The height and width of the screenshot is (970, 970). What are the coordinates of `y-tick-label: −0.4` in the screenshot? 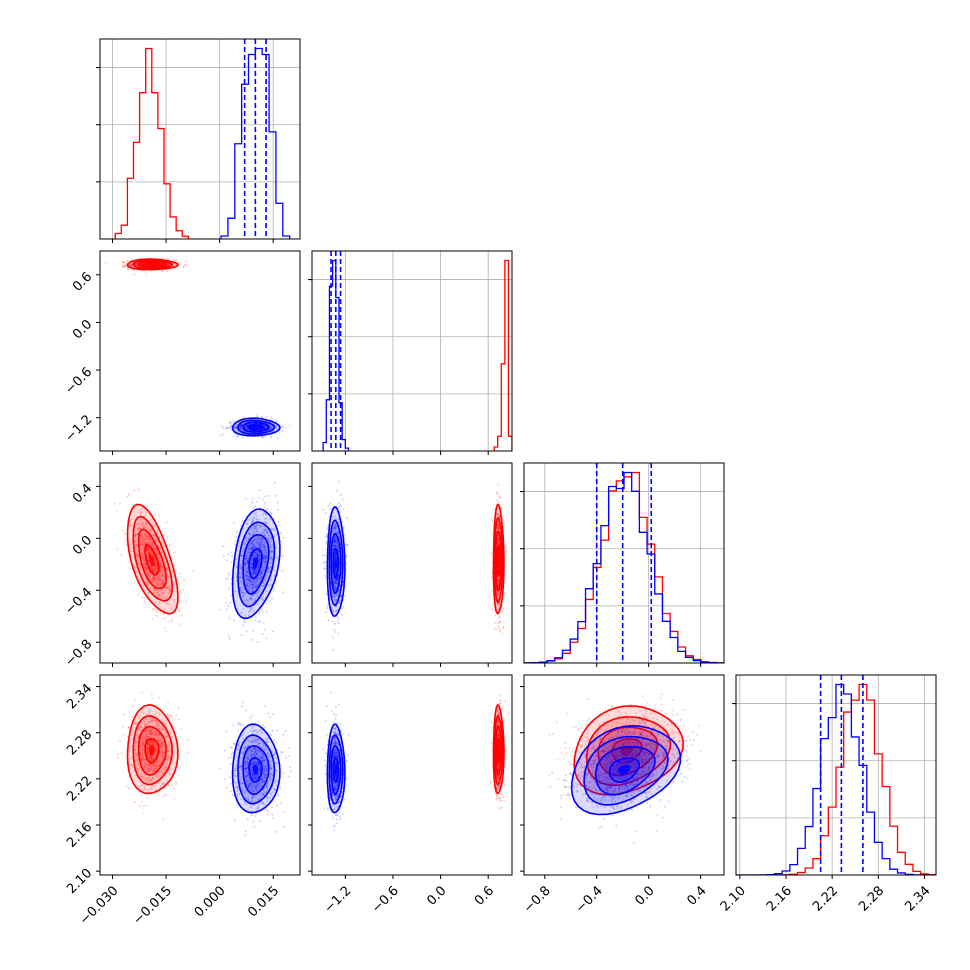 It's located at (78, 601).